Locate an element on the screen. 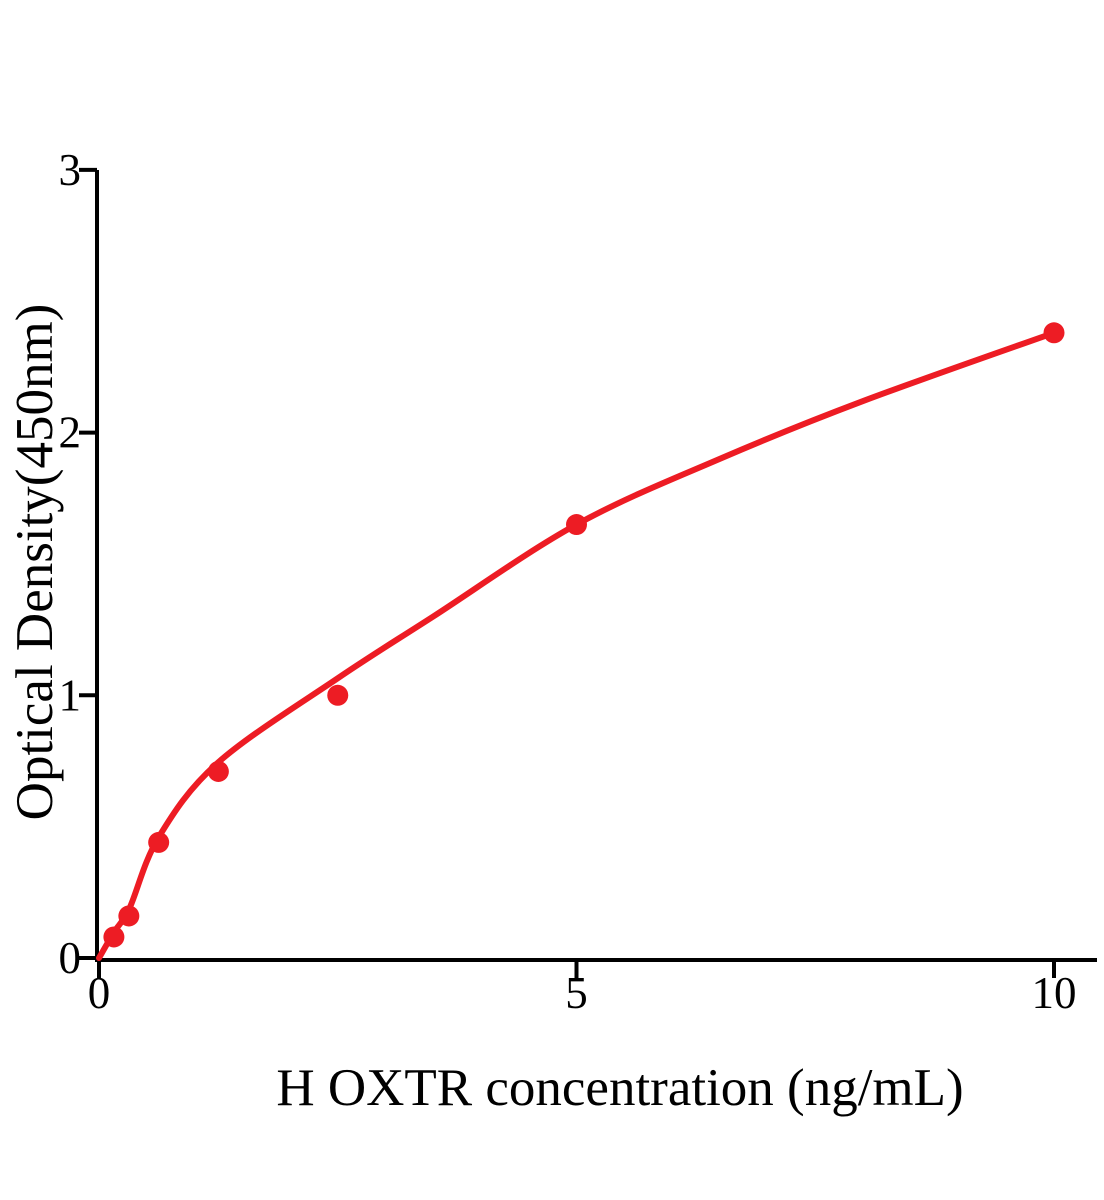  y-axis-label: Optical Density(450nm) is located at coordinates (35, 562).